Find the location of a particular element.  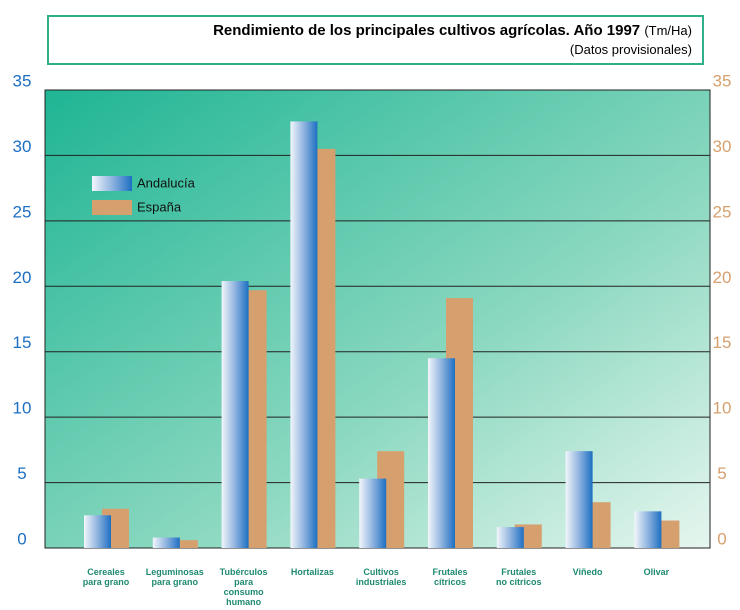

legend-label: España is located at coordinates (159, 206).